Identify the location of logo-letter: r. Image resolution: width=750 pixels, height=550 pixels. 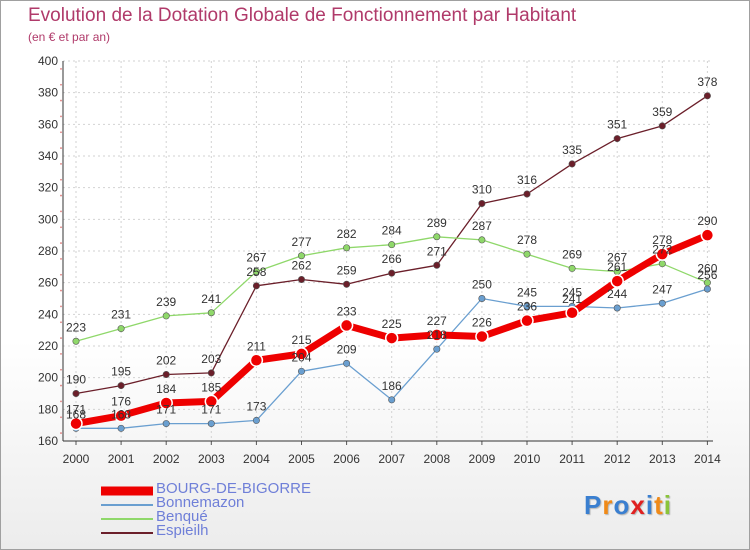
(608, 505).